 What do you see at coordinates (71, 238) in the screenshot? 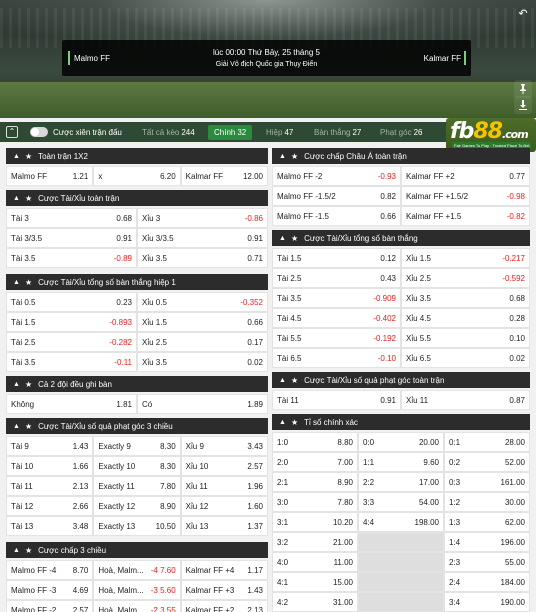
I see `odds-cell: Tài 3/3.5 0.91` at bounding box center [71, 238].